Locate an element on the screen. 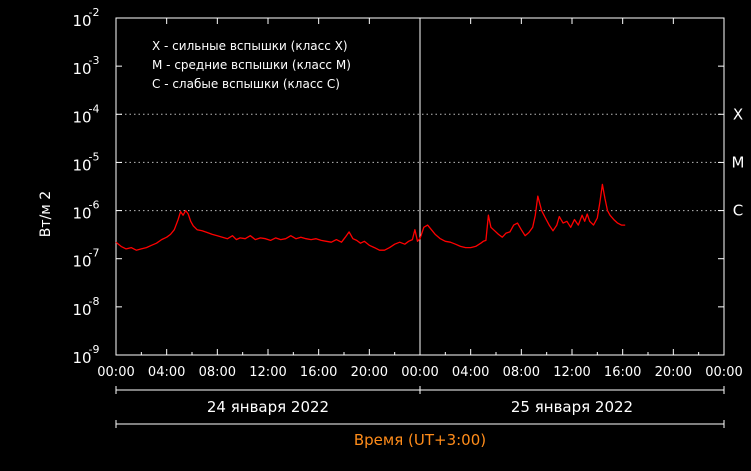  x-axis-label: Время (UT+3:00) is located at coordinates (420, 440).